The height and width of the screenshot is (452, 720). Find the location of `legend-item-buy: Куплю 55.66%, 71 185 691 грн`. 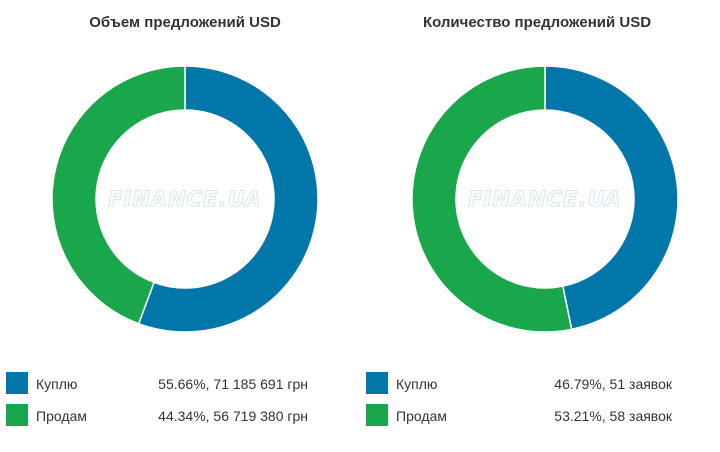

legend-item-buy: Куплю 55.66%, 71 185 691 грн is located at coordinates (180, 385).